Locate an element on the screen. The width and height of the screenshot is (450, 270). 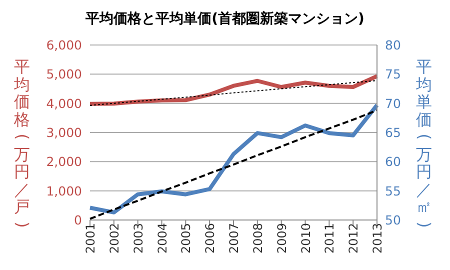
x-tick-label: 2011 is located at coordinates (329, 238).